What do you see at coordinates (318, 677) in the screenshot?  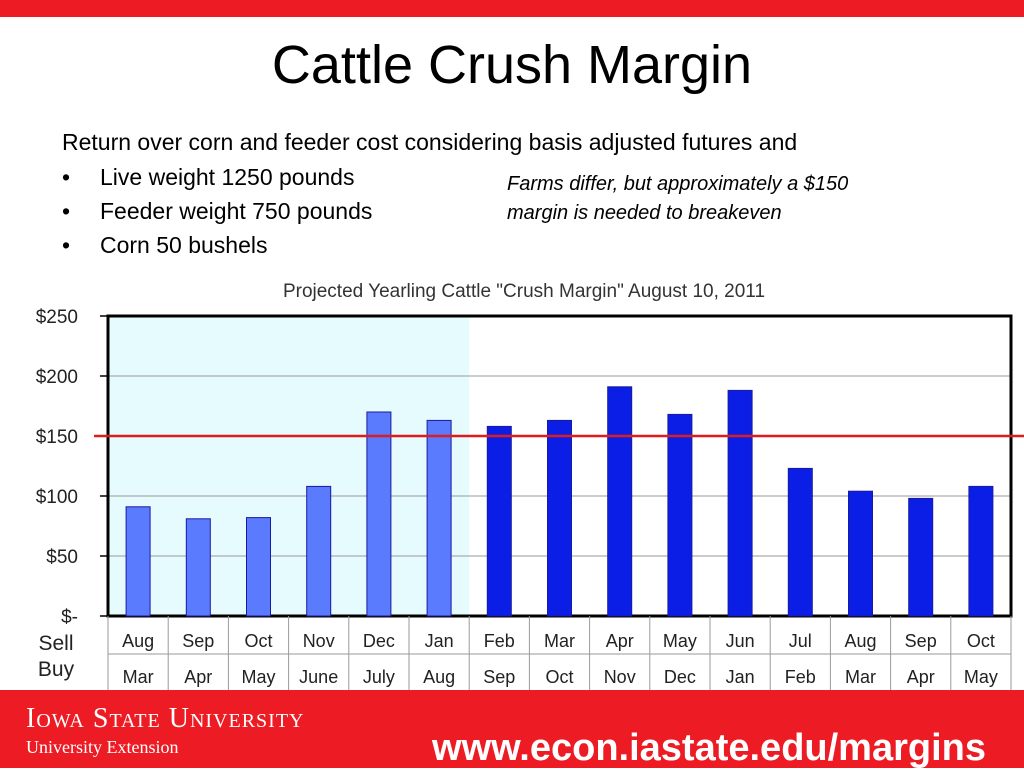 I see `buy-month-label: June` at bounding box center [318, 677].